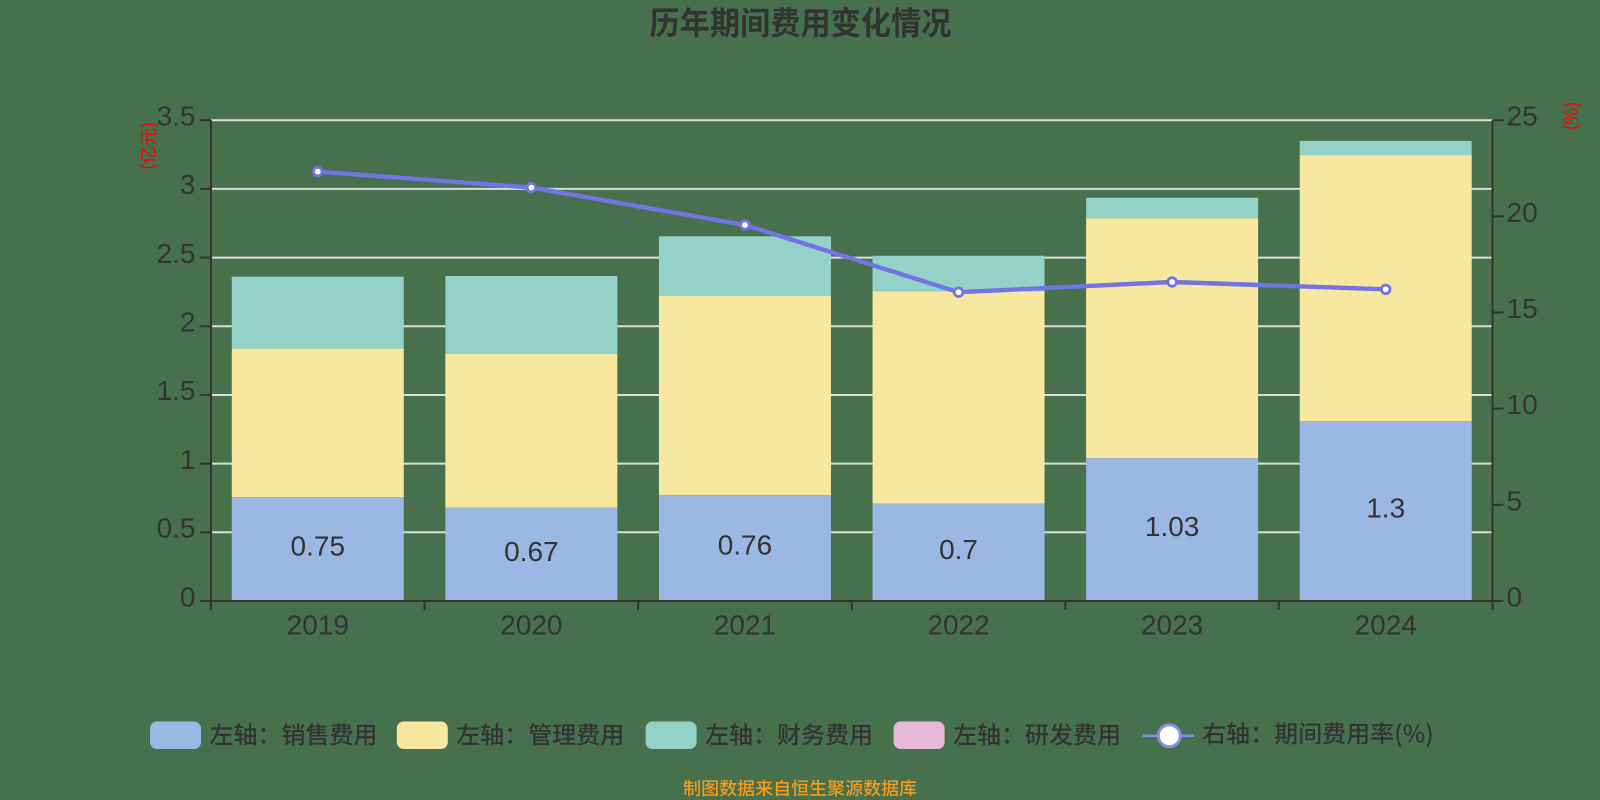  Describe the element at coordinates (531, 625) in the screenshot. I see `svg-text: 2020` at that location.